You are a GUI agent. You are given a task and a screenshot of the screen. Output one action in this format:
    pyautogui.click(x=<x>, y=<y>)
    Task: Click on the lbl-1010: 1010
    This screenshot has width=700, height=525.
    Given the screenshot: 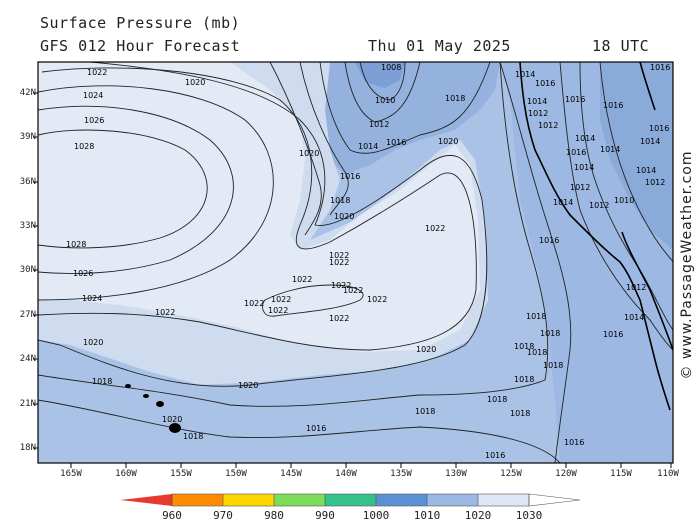 What is the action you would take?
    pyautogui.click(x=385, y=100)
    